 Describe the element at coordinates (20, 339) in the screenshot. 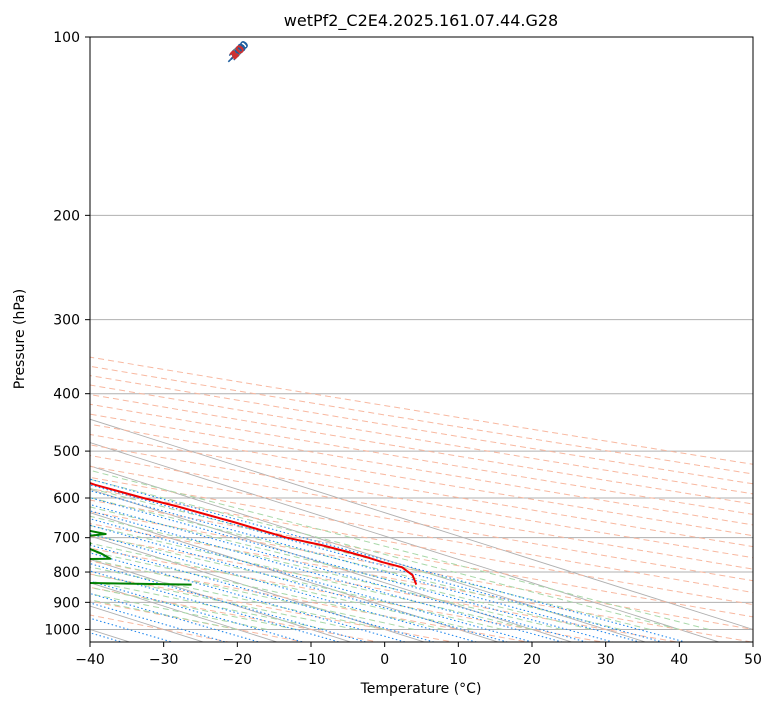

I see `y-axis-label: Pressure (hPa)` at that location.